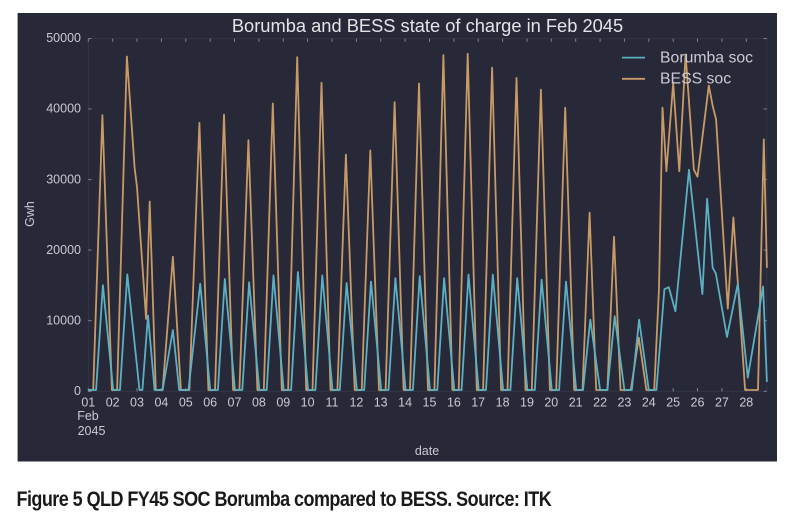 This screenshot has height=519, width=800. Describe the element at coordinates (283, 402) in the screenshot. I see `svg-text: 09` at that location.